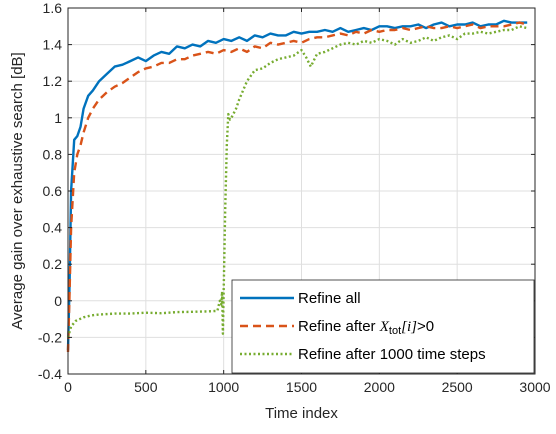 This screenshot has width=556, height=434. What do you see at coordinates (53, 45) in the screenshot?
I see `y-tick-label: 1.4` at bounding box center [53, 45].